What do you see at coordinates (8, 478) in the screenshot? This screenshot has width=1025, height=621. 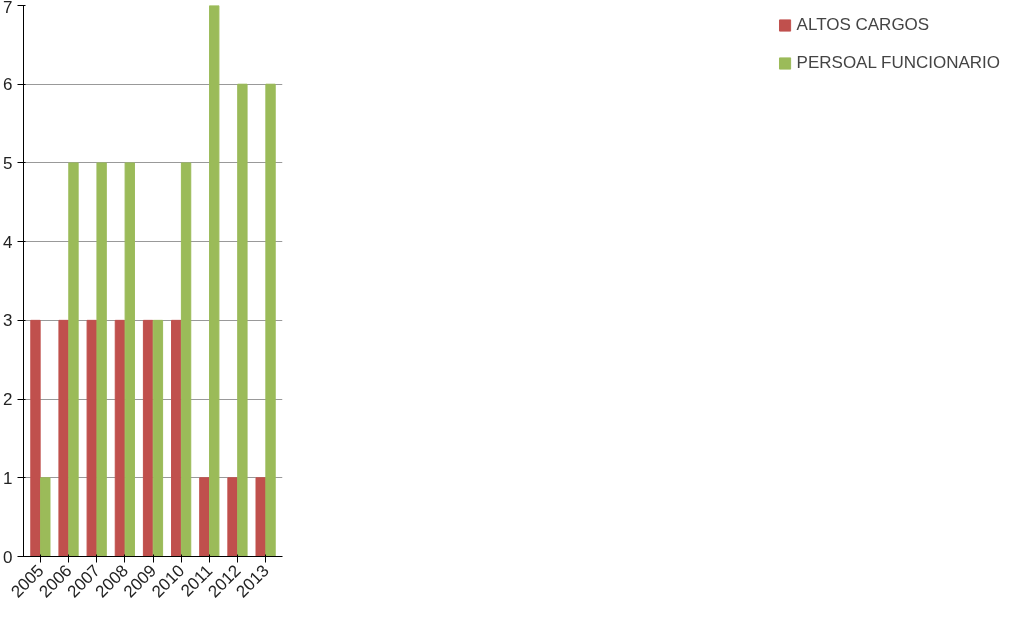 I see `y-tick-label: 1` at bounding box center [8, 478].